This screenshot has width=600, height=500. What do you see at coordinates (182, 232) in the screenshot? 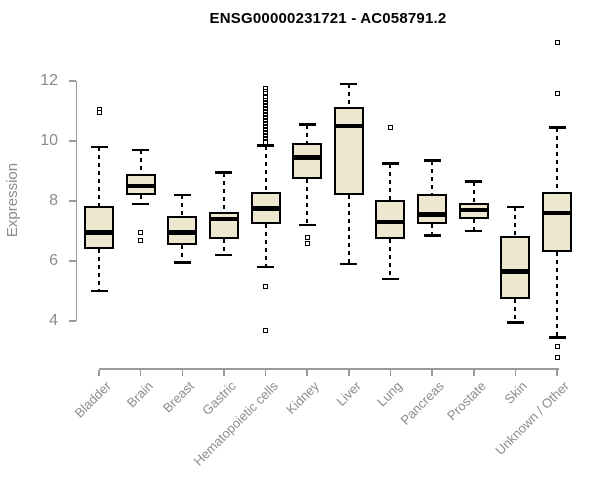
I see `median-breast` at bounding box center [182, 232].